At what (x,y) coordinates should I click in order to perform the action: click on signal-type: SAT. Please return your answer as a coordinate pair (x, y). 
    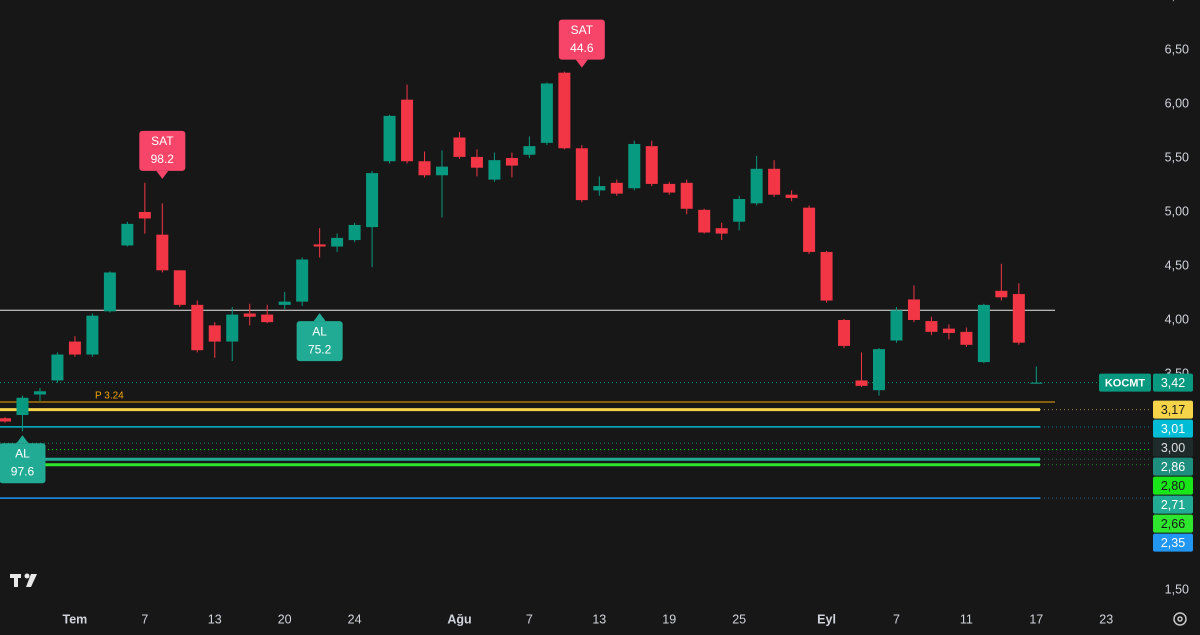
    Looking at the image, I should click on (162, 141).